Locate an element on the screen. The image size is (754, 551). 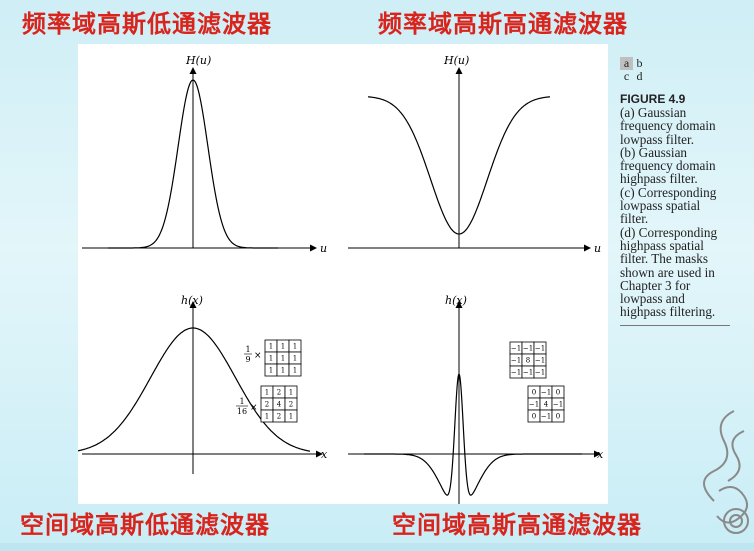
caption-line: highpass filter. is located at coordinates (659, 179).